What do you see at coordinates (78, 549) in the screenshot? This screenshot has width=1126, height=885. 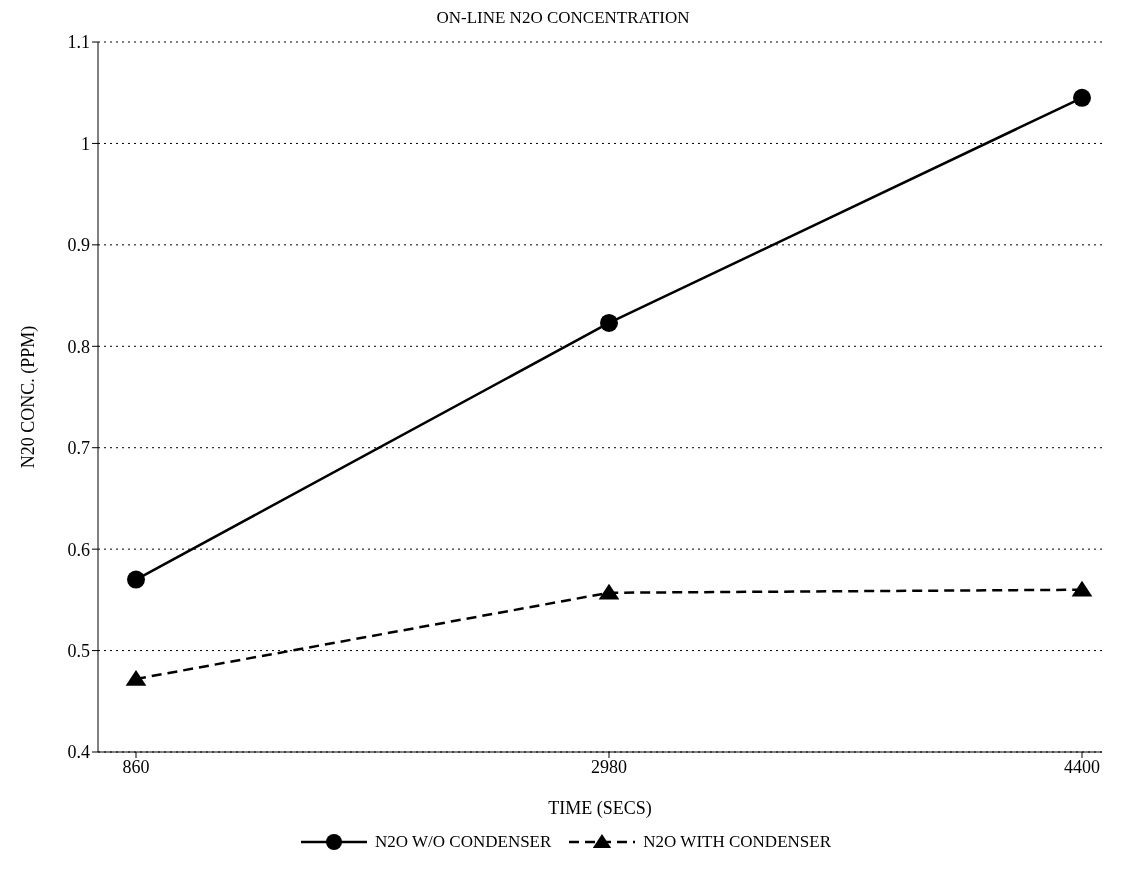 I see `y-tick-label: 0.6` at bounding box center [78, 549].